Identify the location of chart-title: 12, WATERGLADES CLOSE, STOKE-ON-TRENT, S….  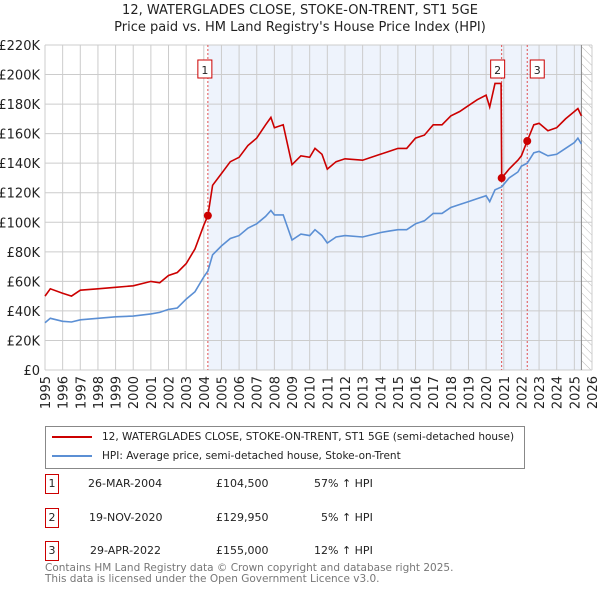
(300, 10).